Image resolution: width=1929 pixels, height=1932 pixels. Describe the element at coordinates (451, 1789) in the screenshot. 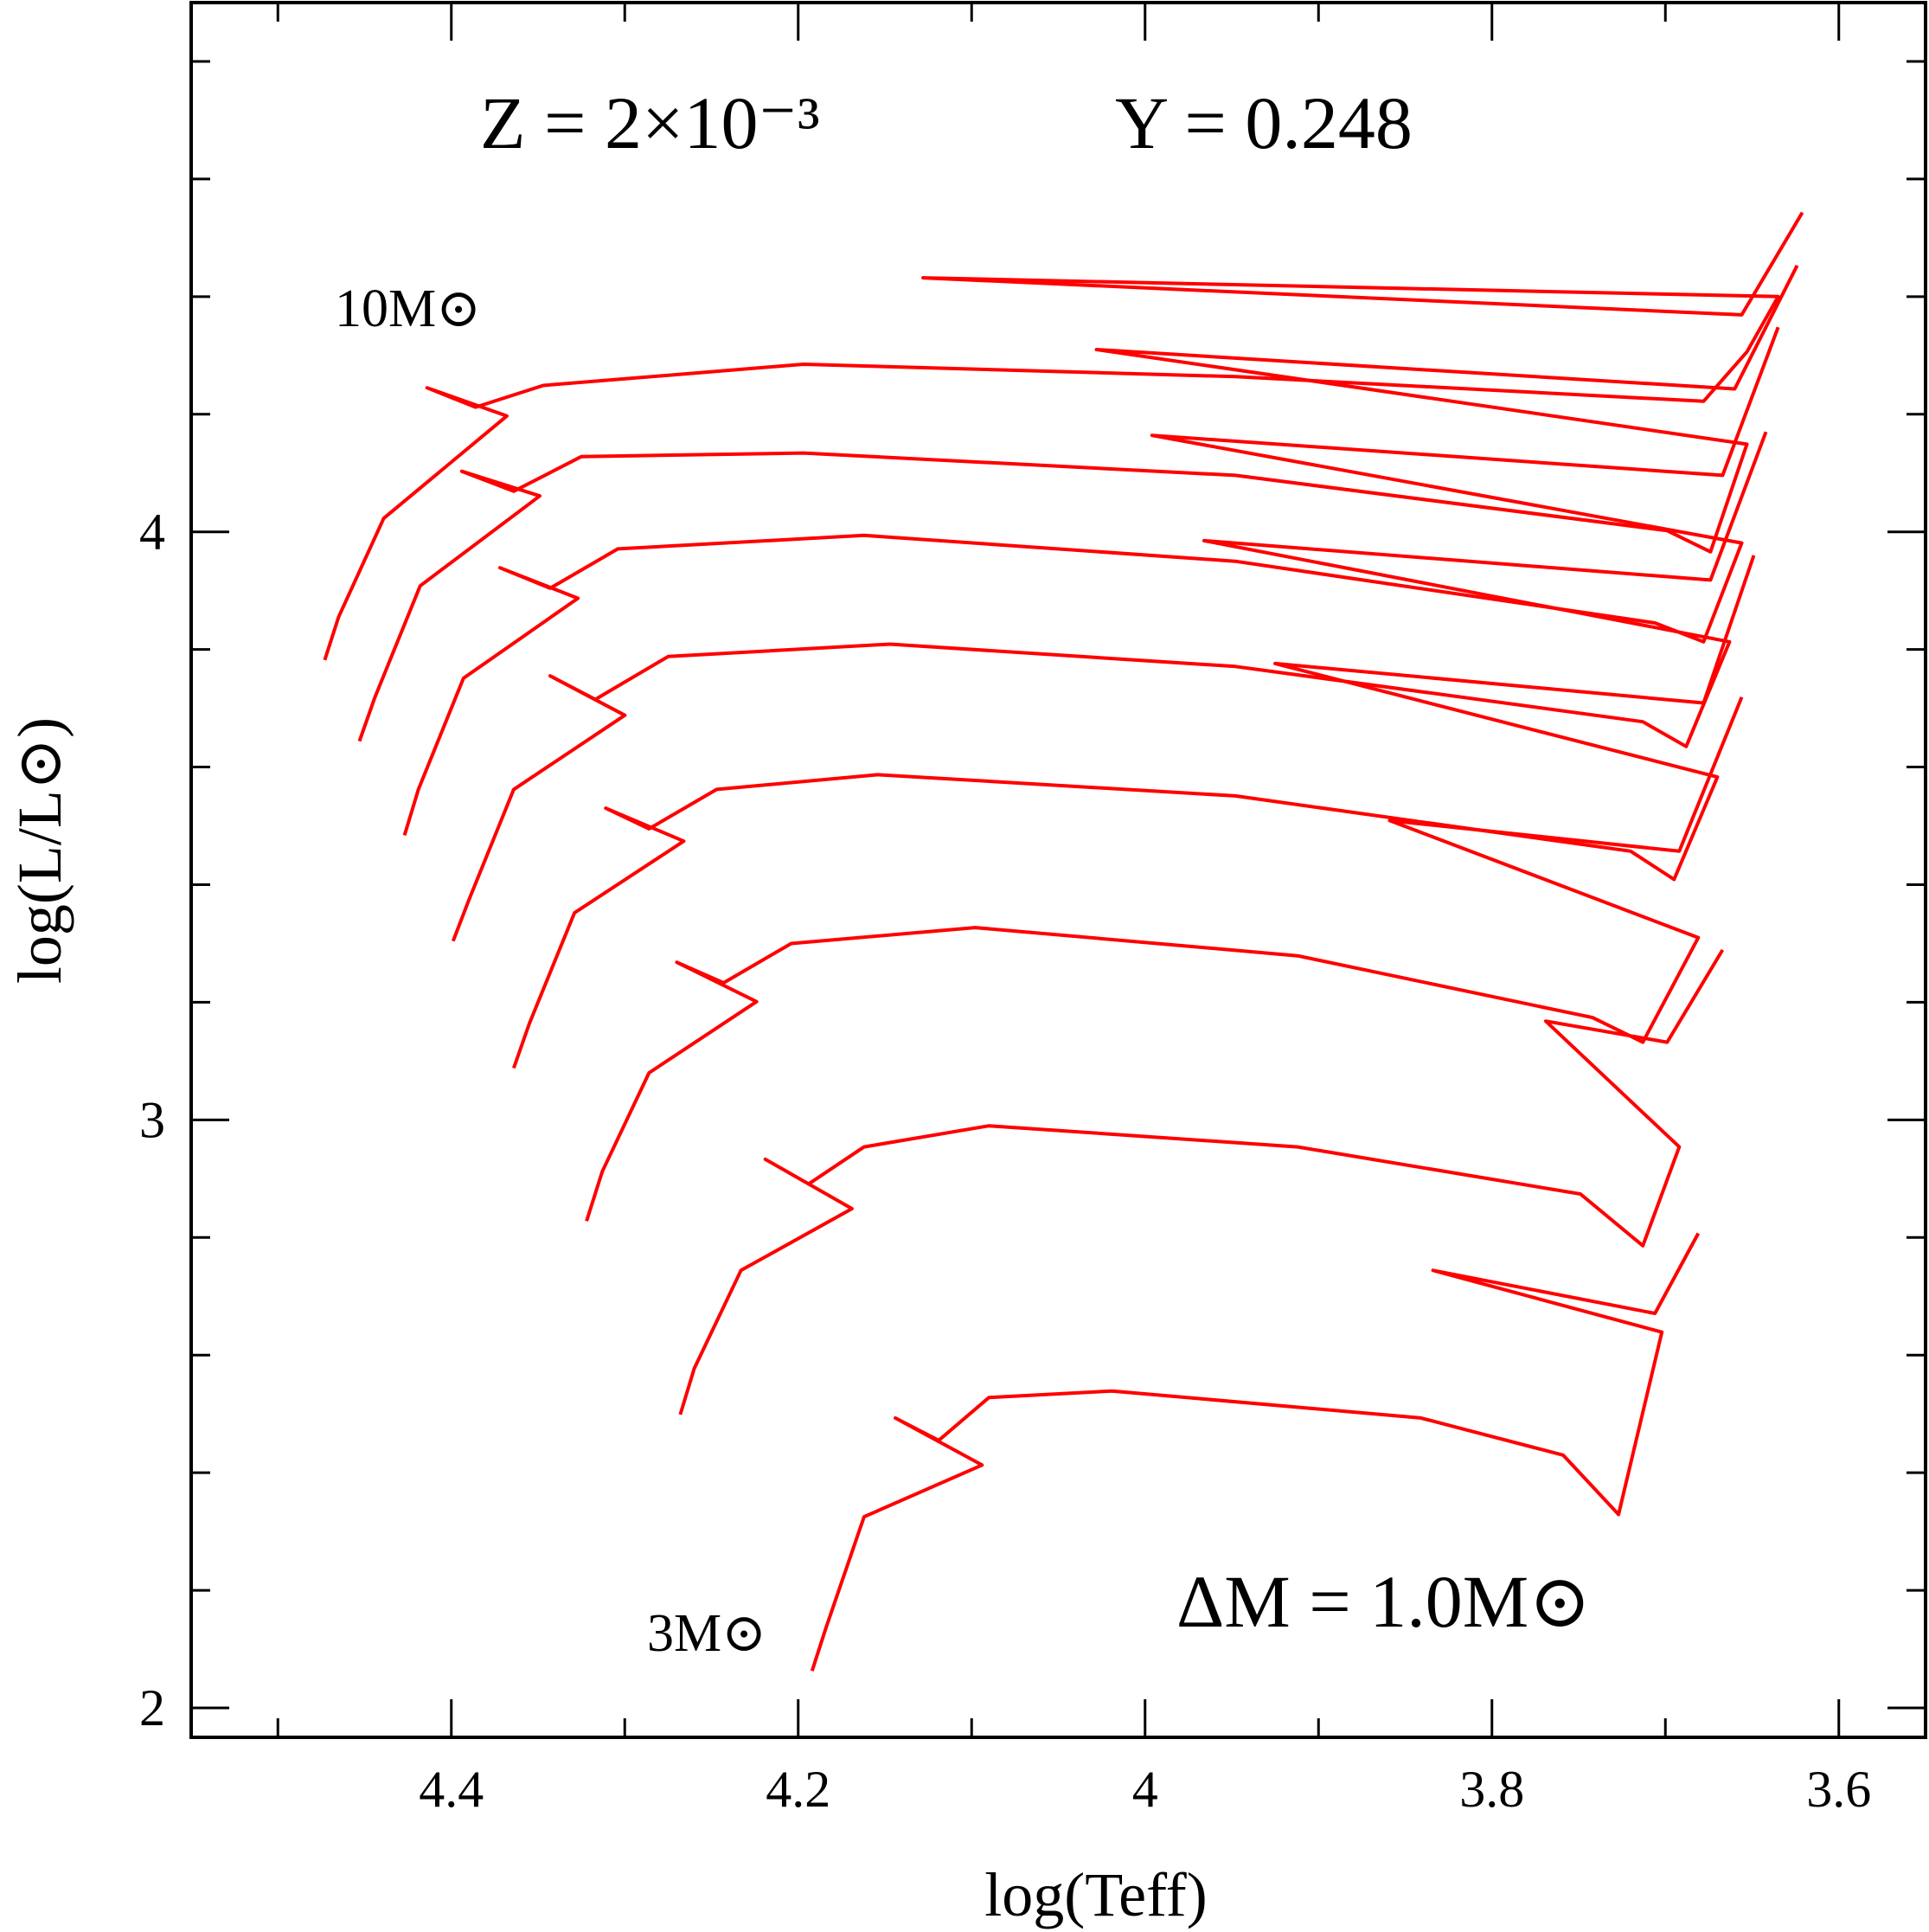

I see `x-tick-label: 4.4` at that location.